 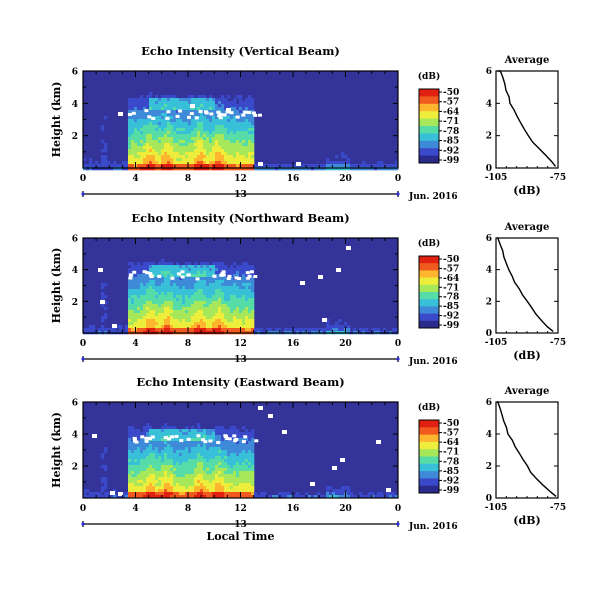 What do you see at coordinates (433, 362) in the screenshot?
I see `month-label: Jun. 2016` at bounding box center [433, 362].